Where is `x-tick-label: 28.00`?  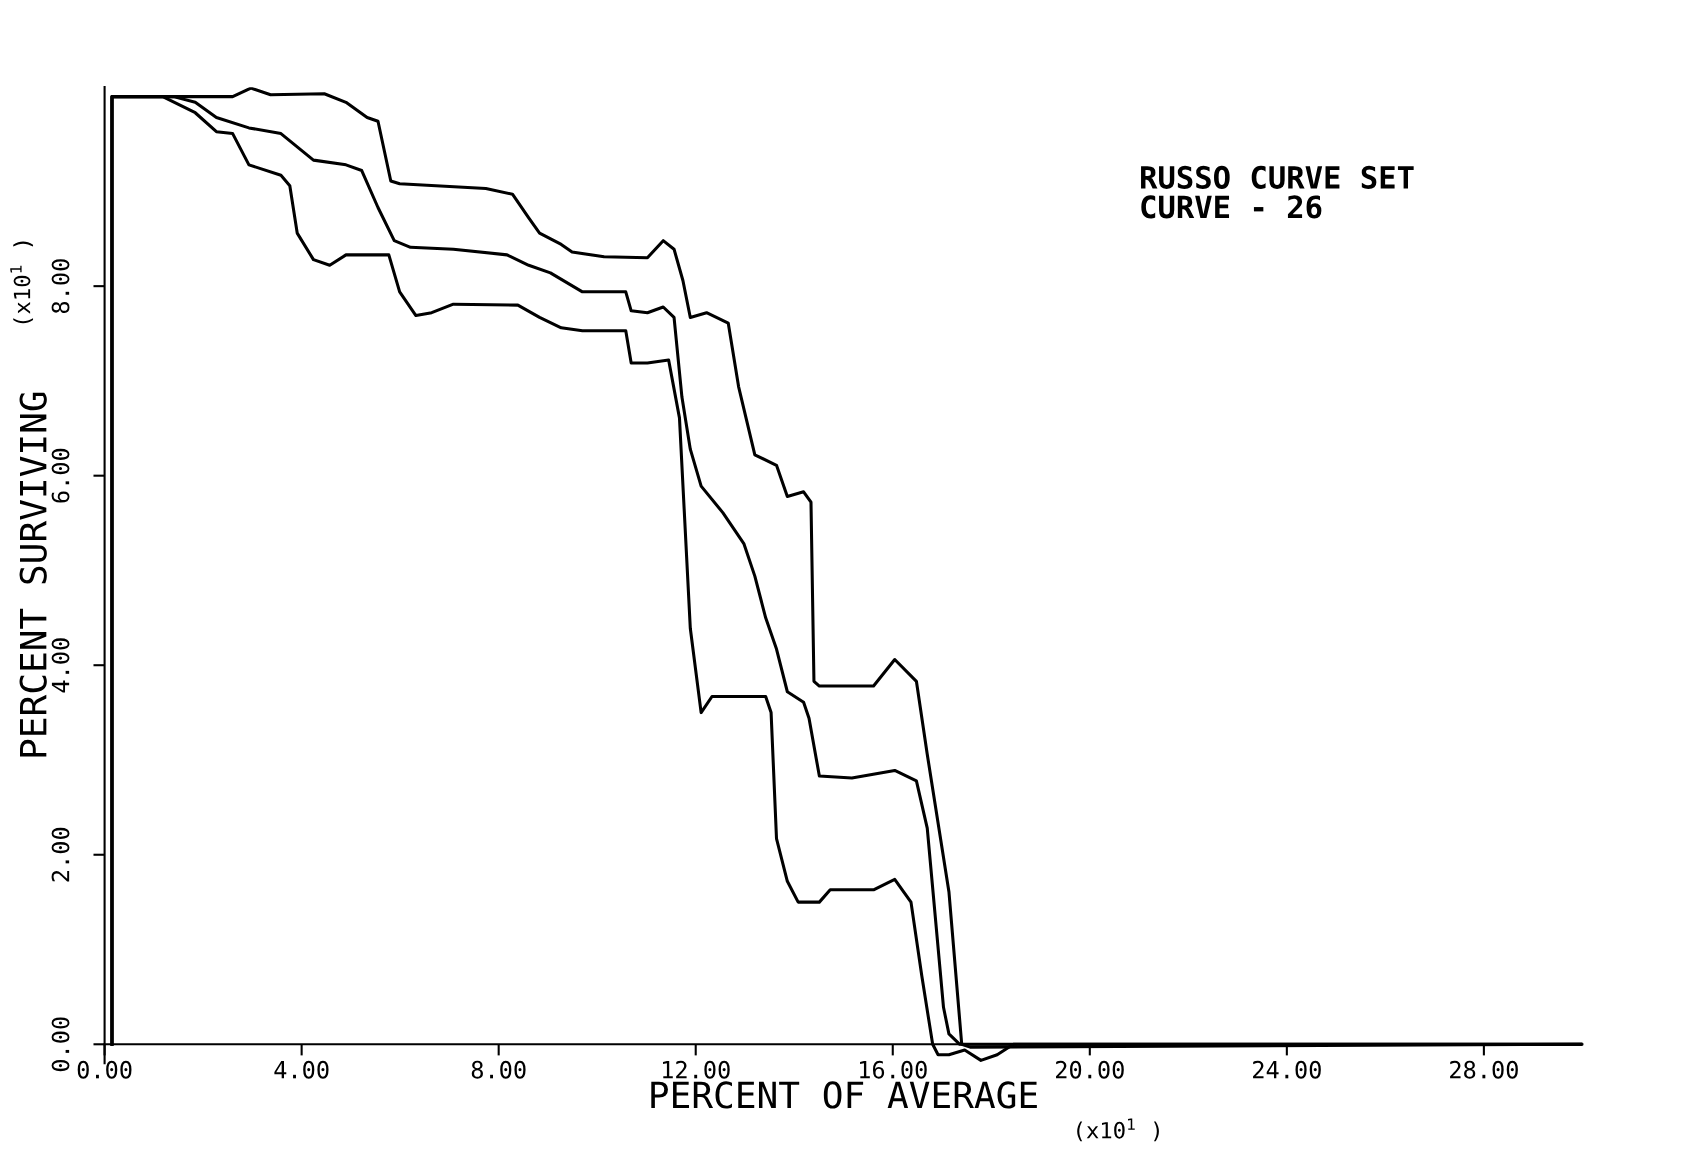
x-tick-label: 28.00 is located at coordinates (1484, 1069).